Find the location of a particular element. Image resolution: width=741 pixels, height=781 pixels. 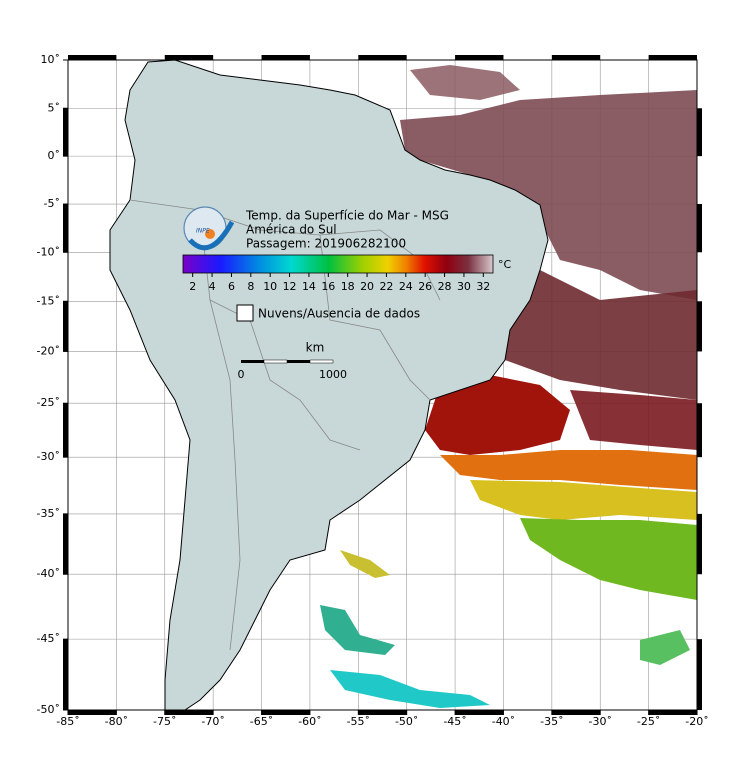

sst-orange is located at coordinates (568, 470).